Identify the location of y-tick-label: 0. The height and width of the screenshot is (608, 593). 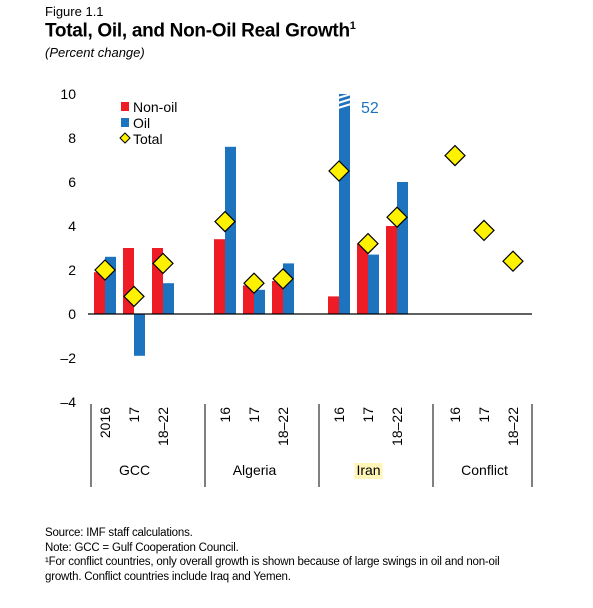
(72, 314).